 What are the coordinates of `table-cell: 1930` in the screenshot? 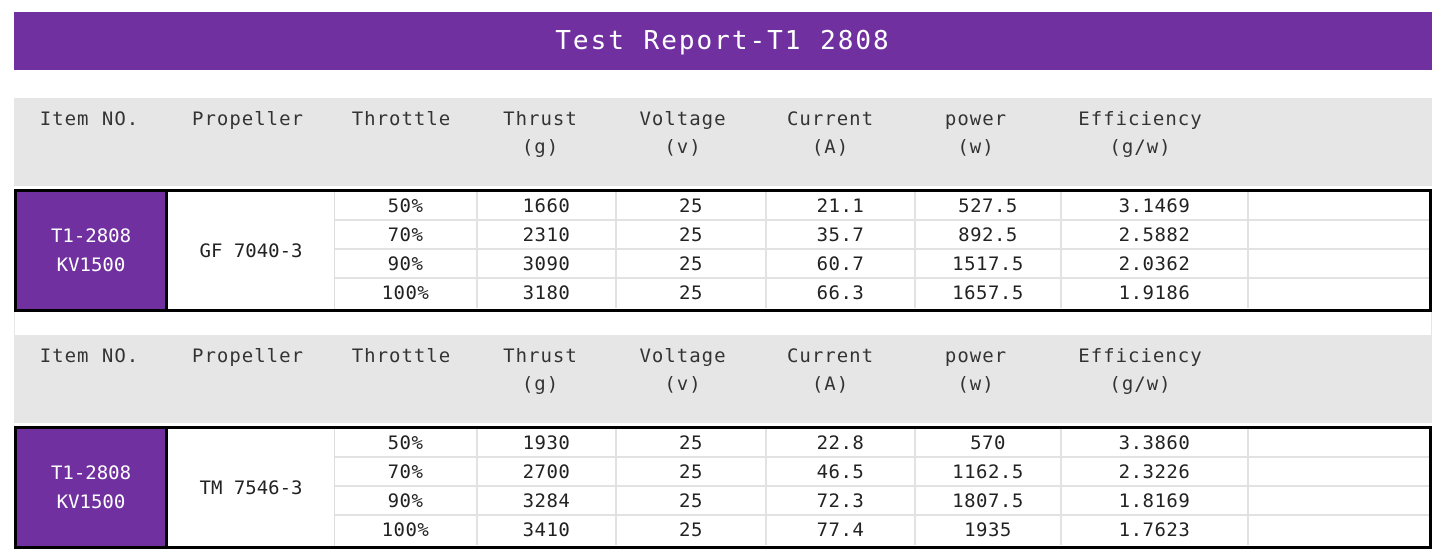 It's located at (547, 442).